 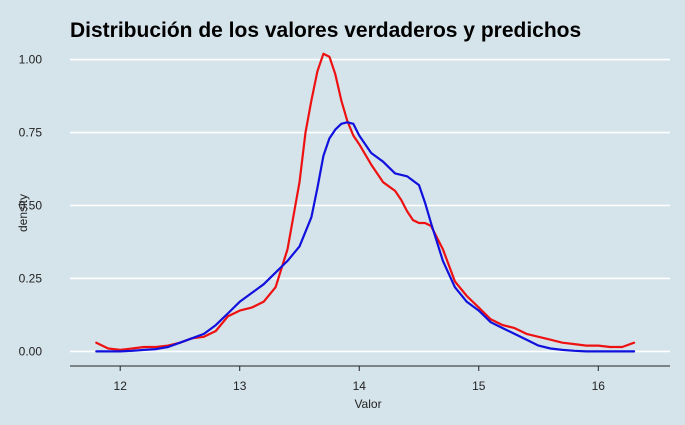 What do you see at coordinates (360, 386) in the screenshot?
I see `x-tick-label: 14` at bounding box center [360, 386].